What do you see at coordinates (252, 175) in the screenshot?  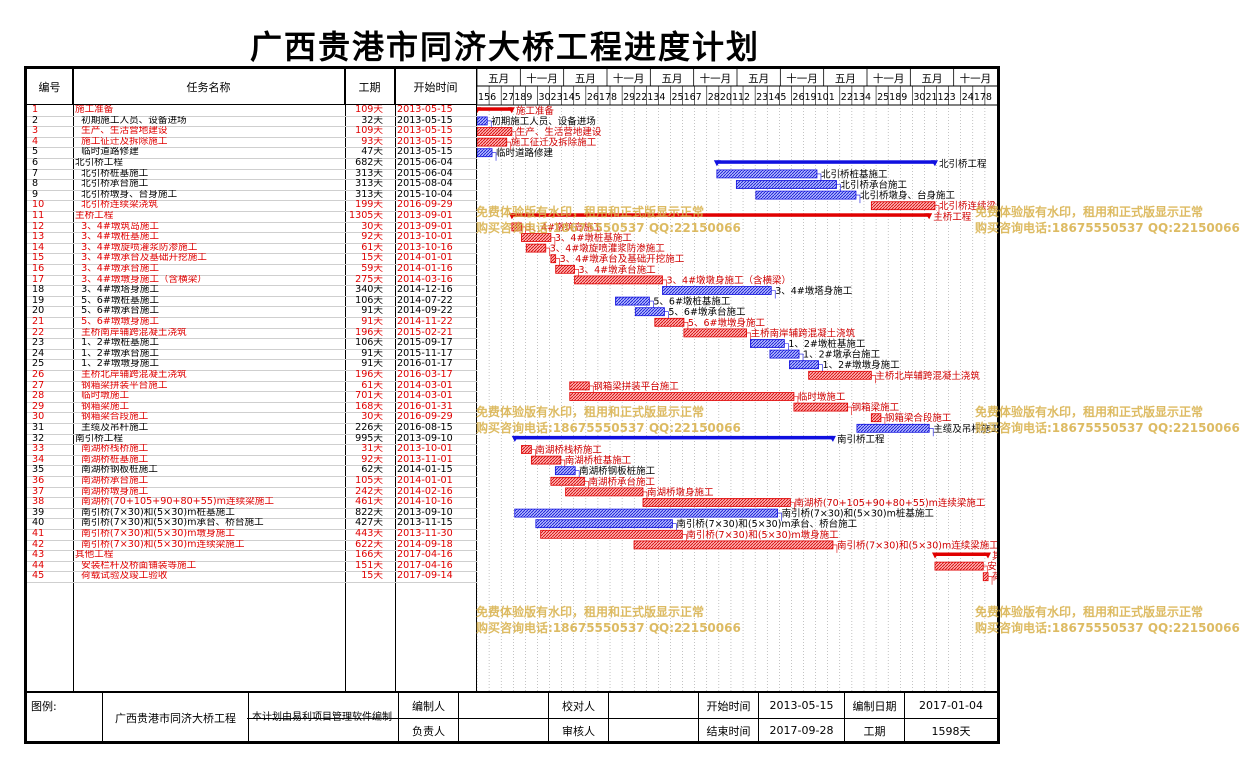 I see `task-row: 7 北引桥桩基施工 313天 2015-06-04` at bounding box center [252, 175].